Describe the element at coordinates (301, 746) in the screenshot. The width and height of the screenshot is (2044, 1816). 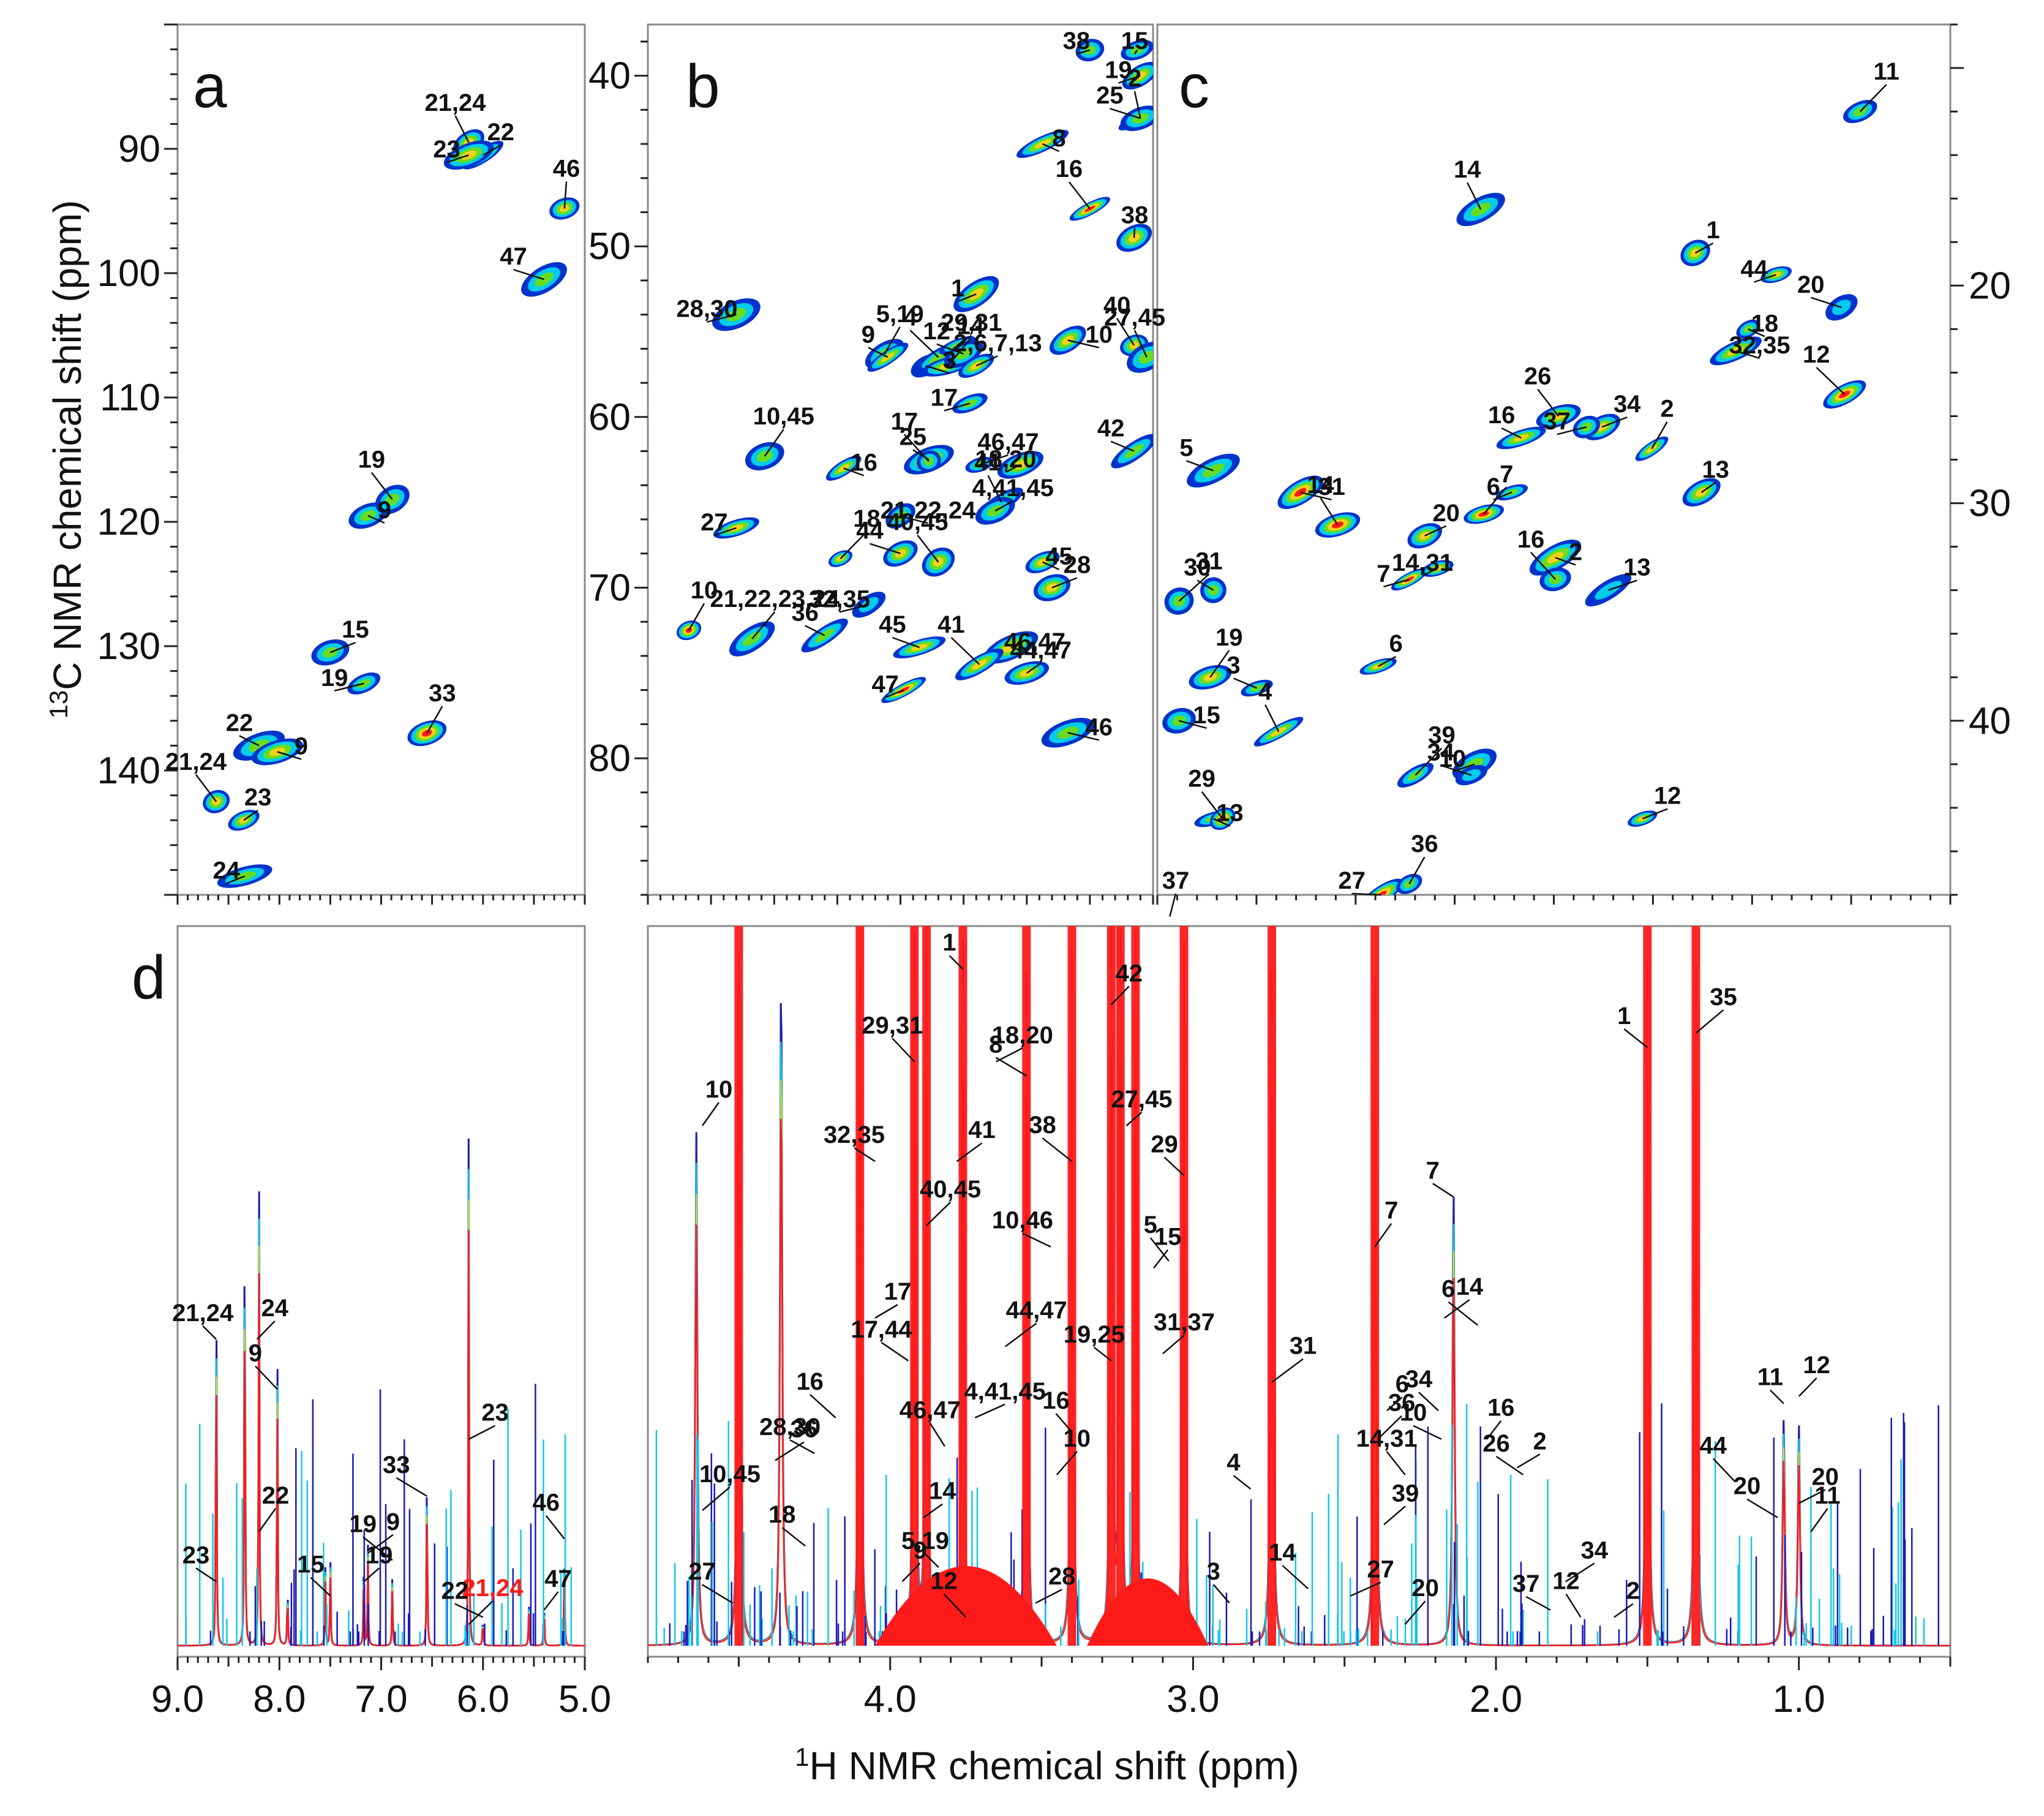
I see `peak-label-a-11: 9` at that location.